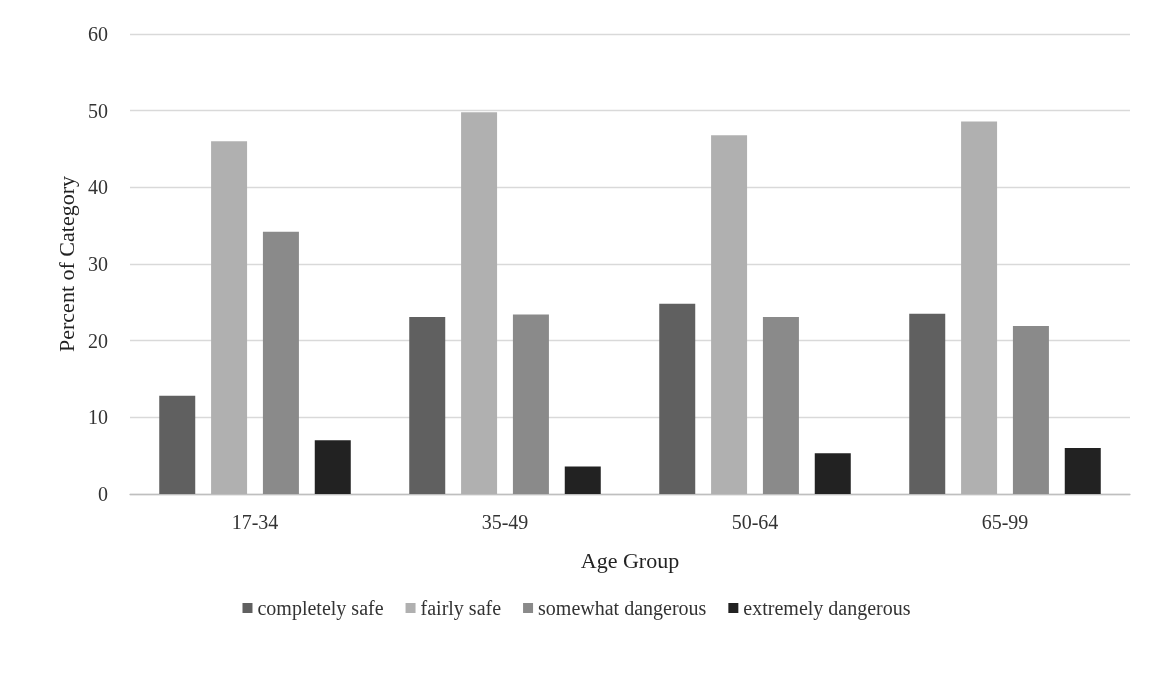  What do you see at coordinates (320, 608) in the screenshot?
I see `legend-label: completely safe` at bounding box center [320, 608].